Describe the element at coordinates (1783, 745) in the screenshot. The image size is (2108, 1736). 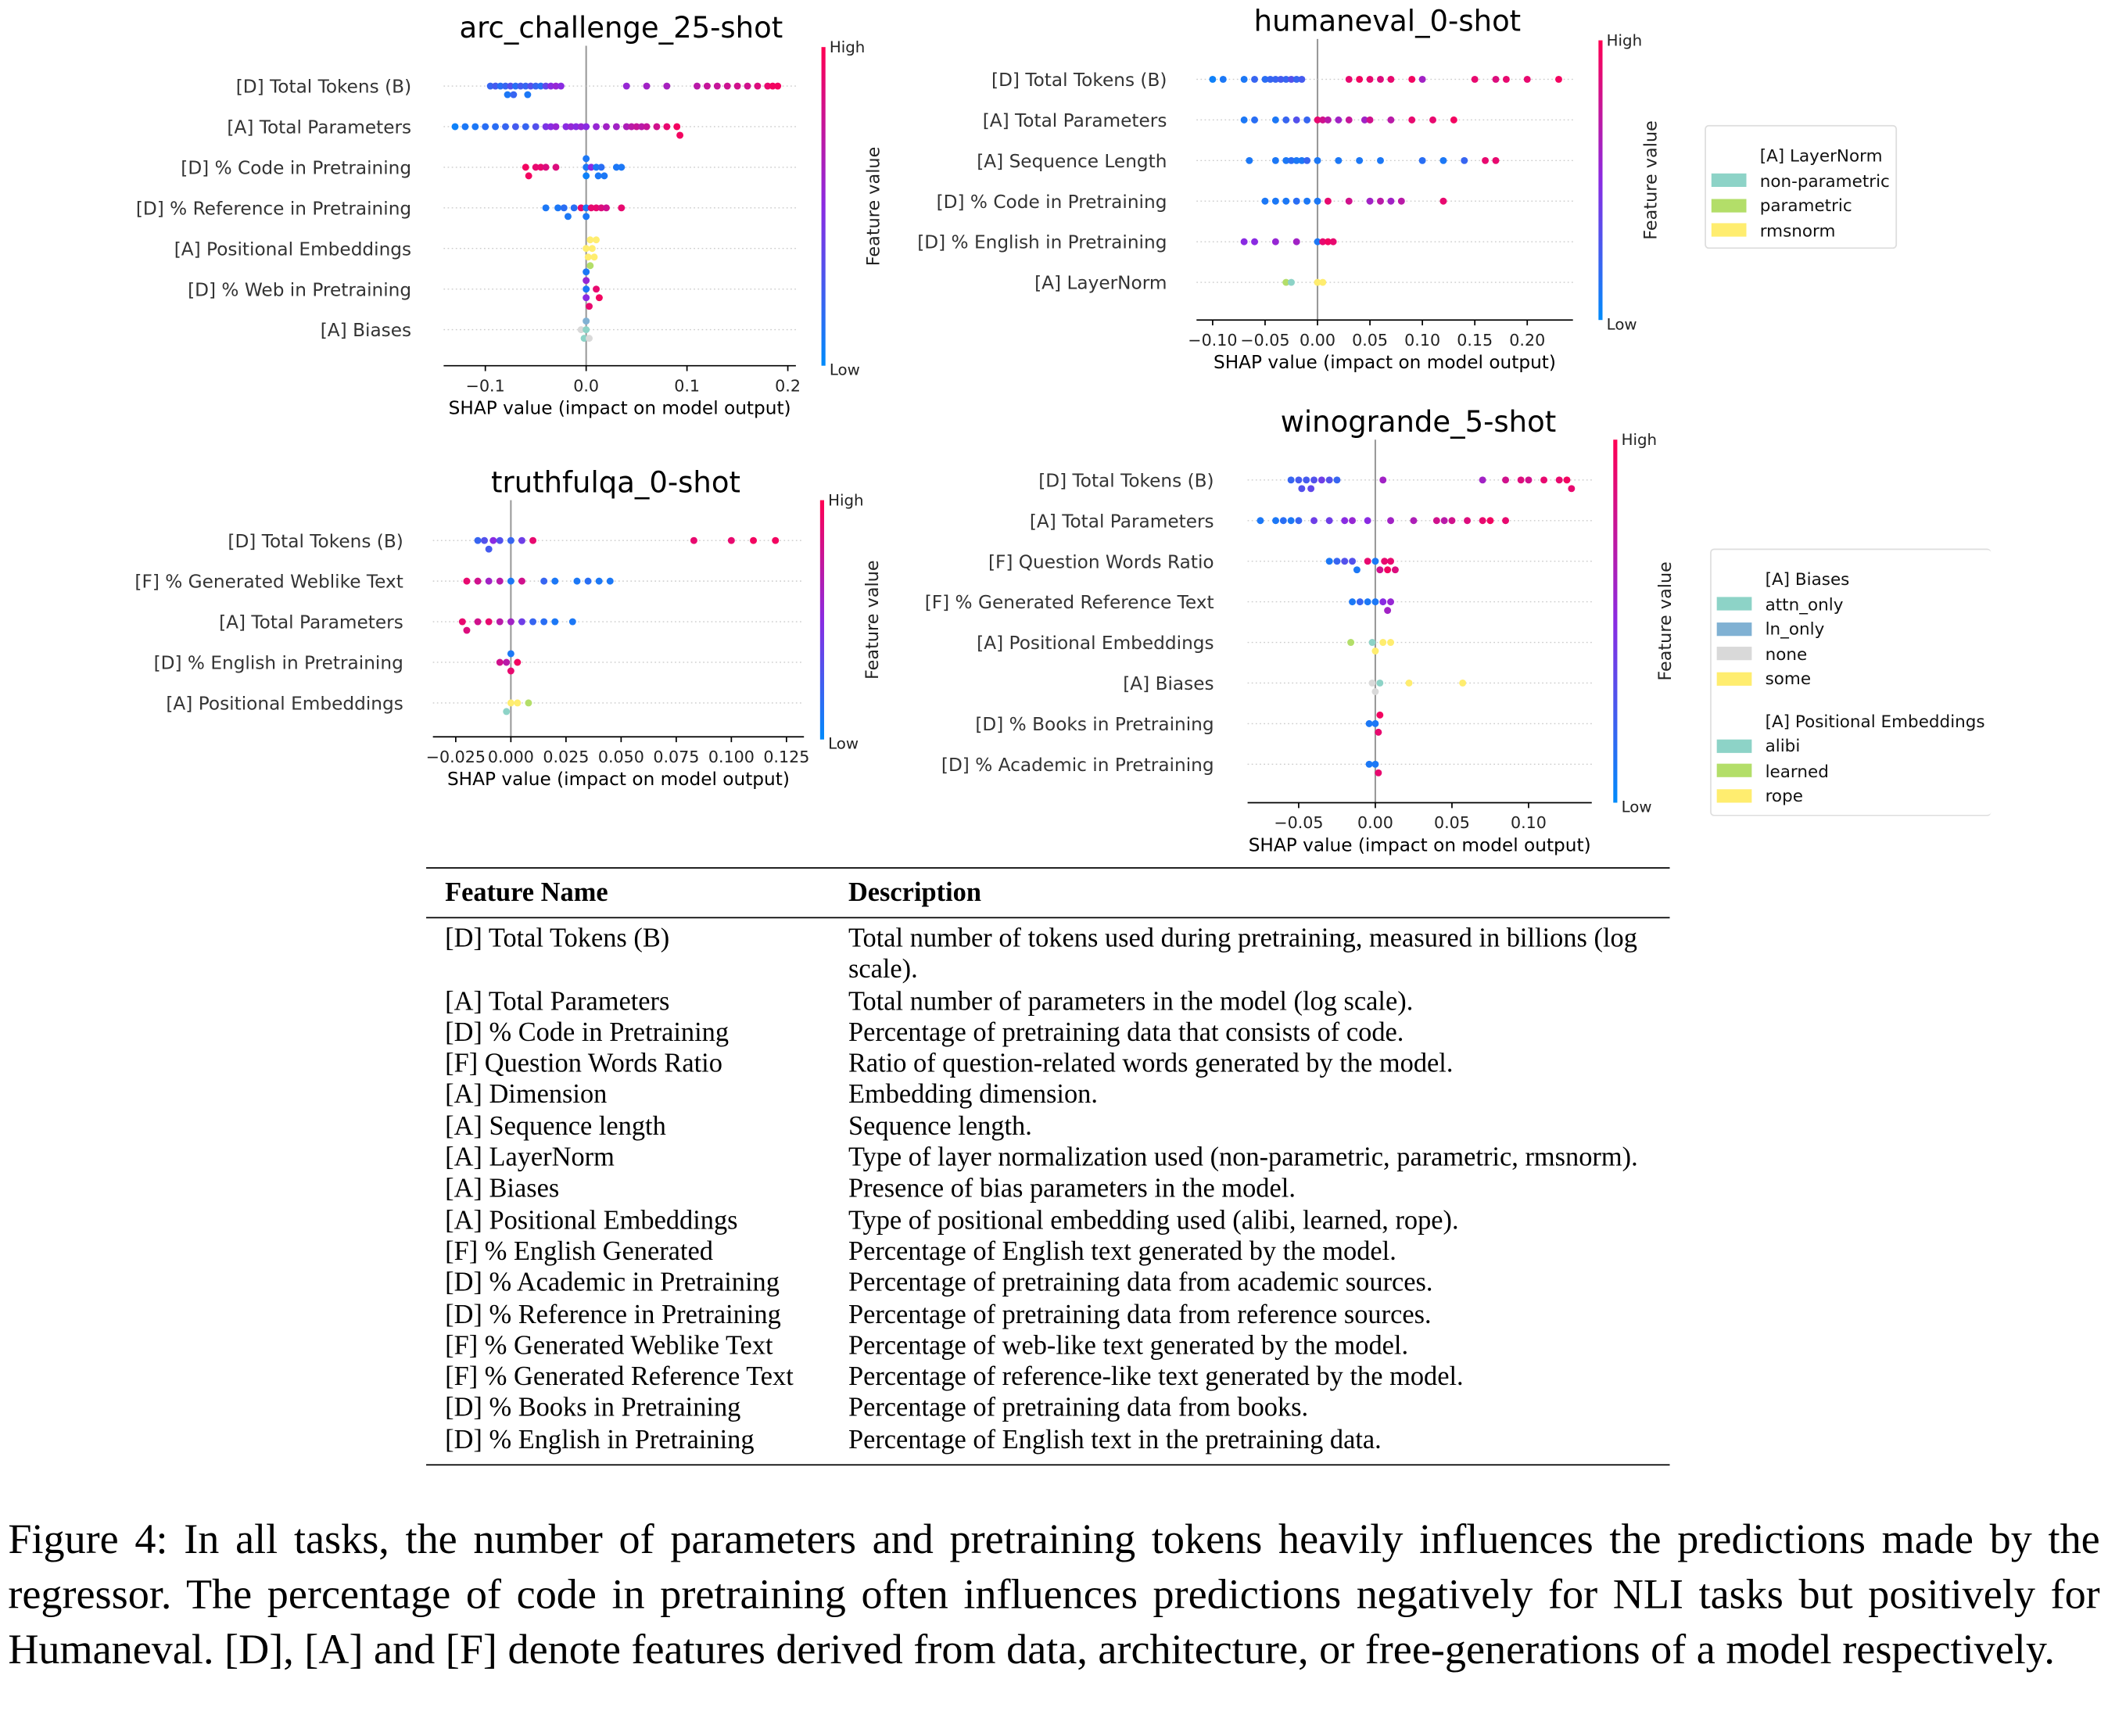
I see `legend-label: alibi` at that location.